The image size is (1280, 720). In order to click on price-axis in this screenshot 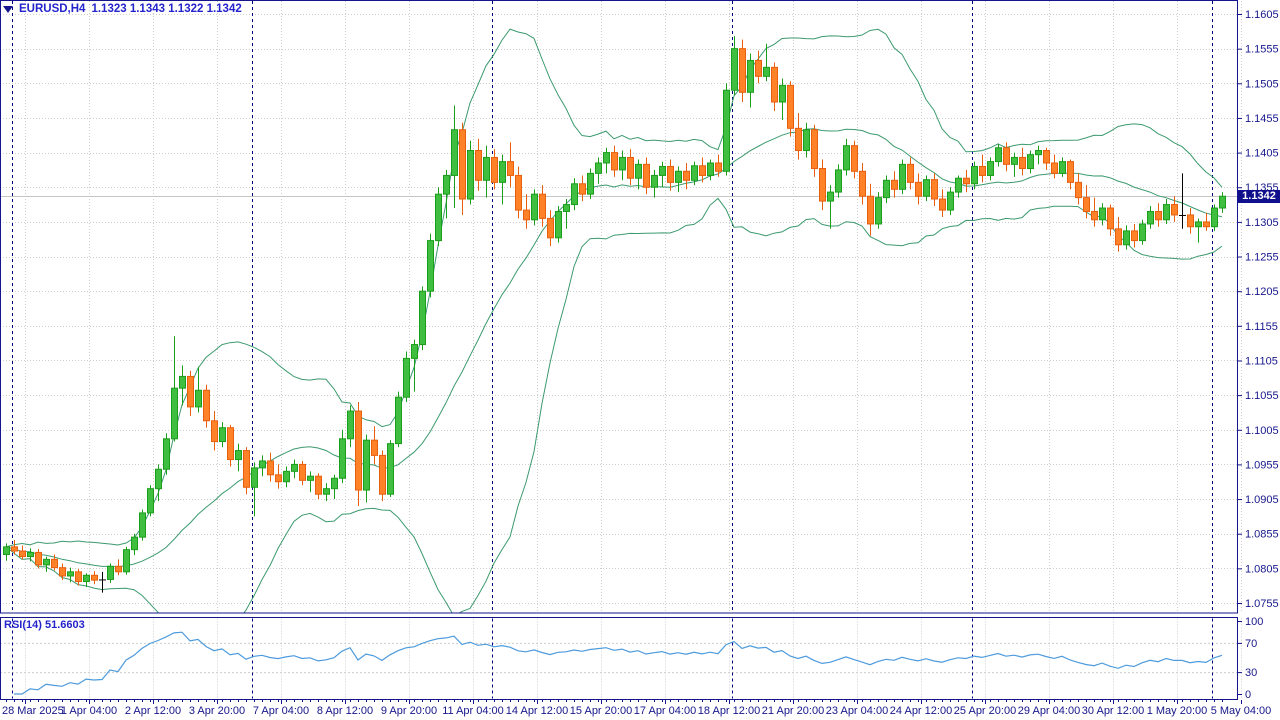, I will do `click(1259, 350)`.